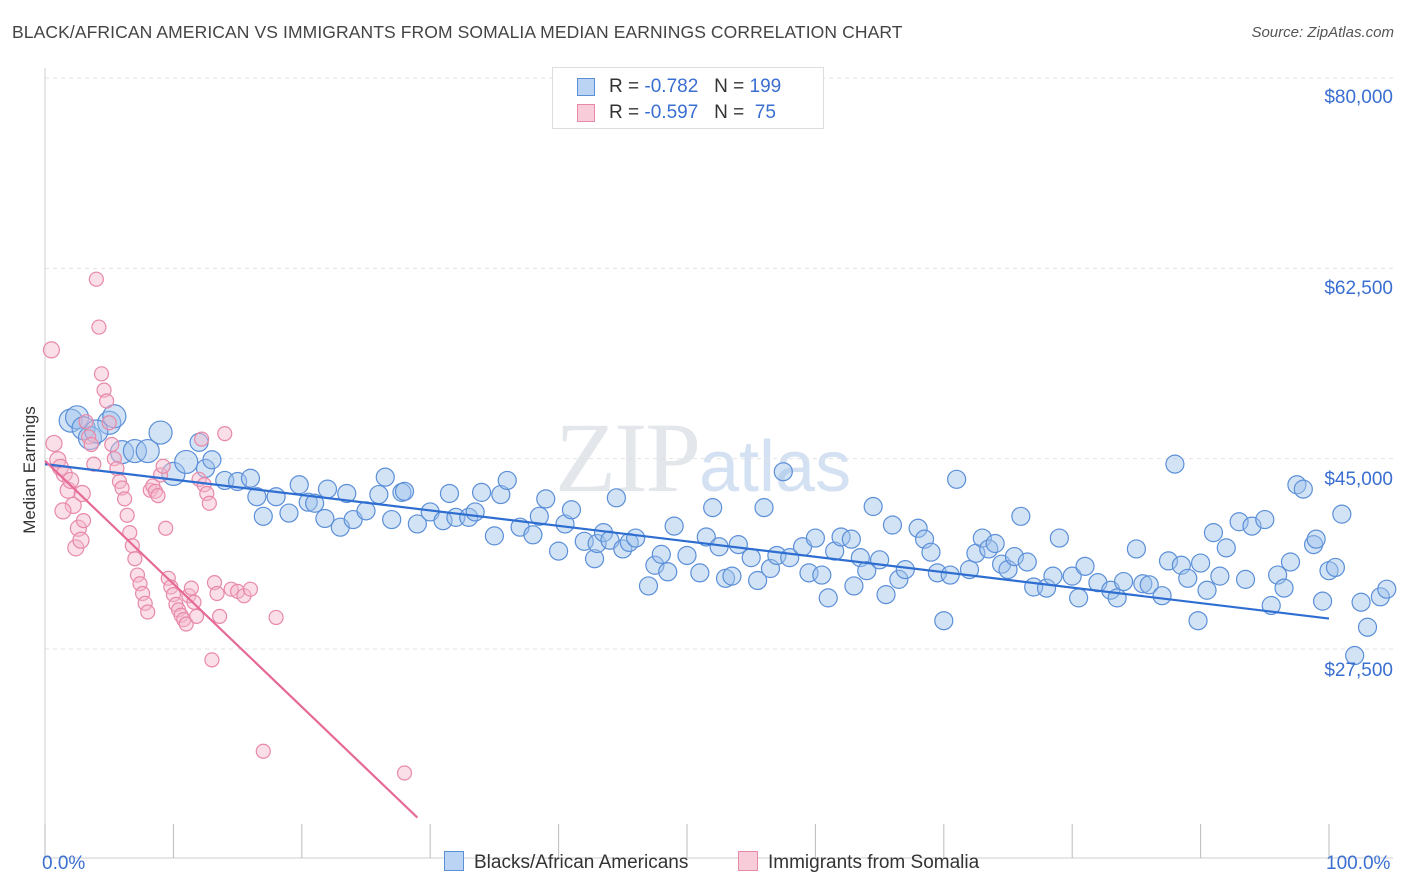  I want to click on y-tick-label-80000: $80,000, so click(1358, 97).